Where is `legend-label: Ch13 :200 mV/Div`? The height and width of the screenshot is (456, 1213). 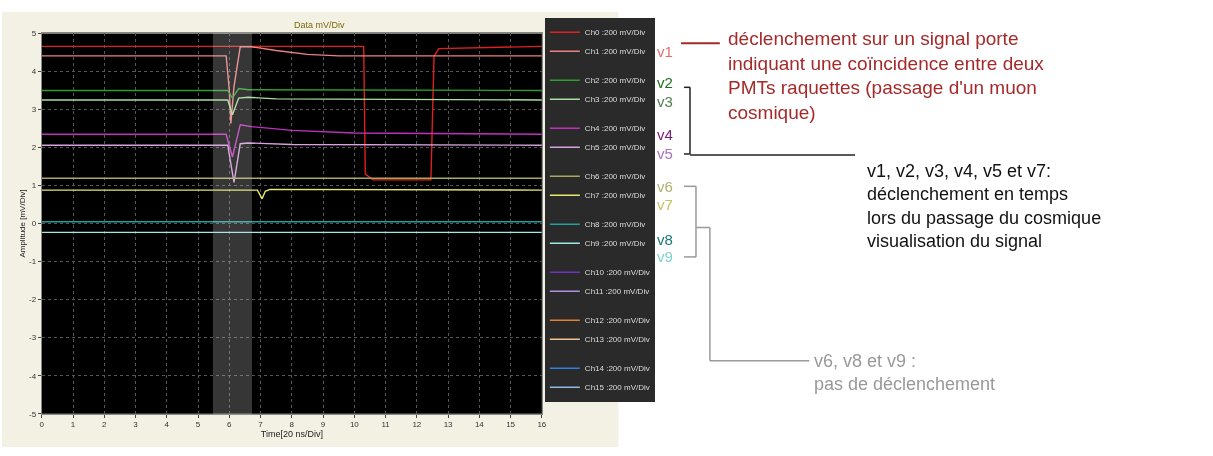 legend-label: Ch13 :200 mV/Div is located at coordinates (617, 340).